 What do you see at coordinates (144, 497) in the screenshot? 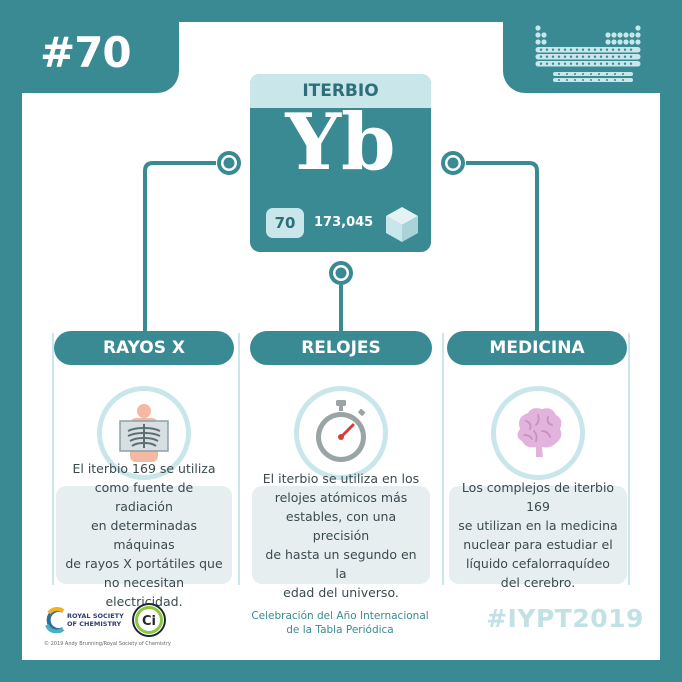
I see `desc-line: como fuente de radiación` at bounding box center [144, 497].